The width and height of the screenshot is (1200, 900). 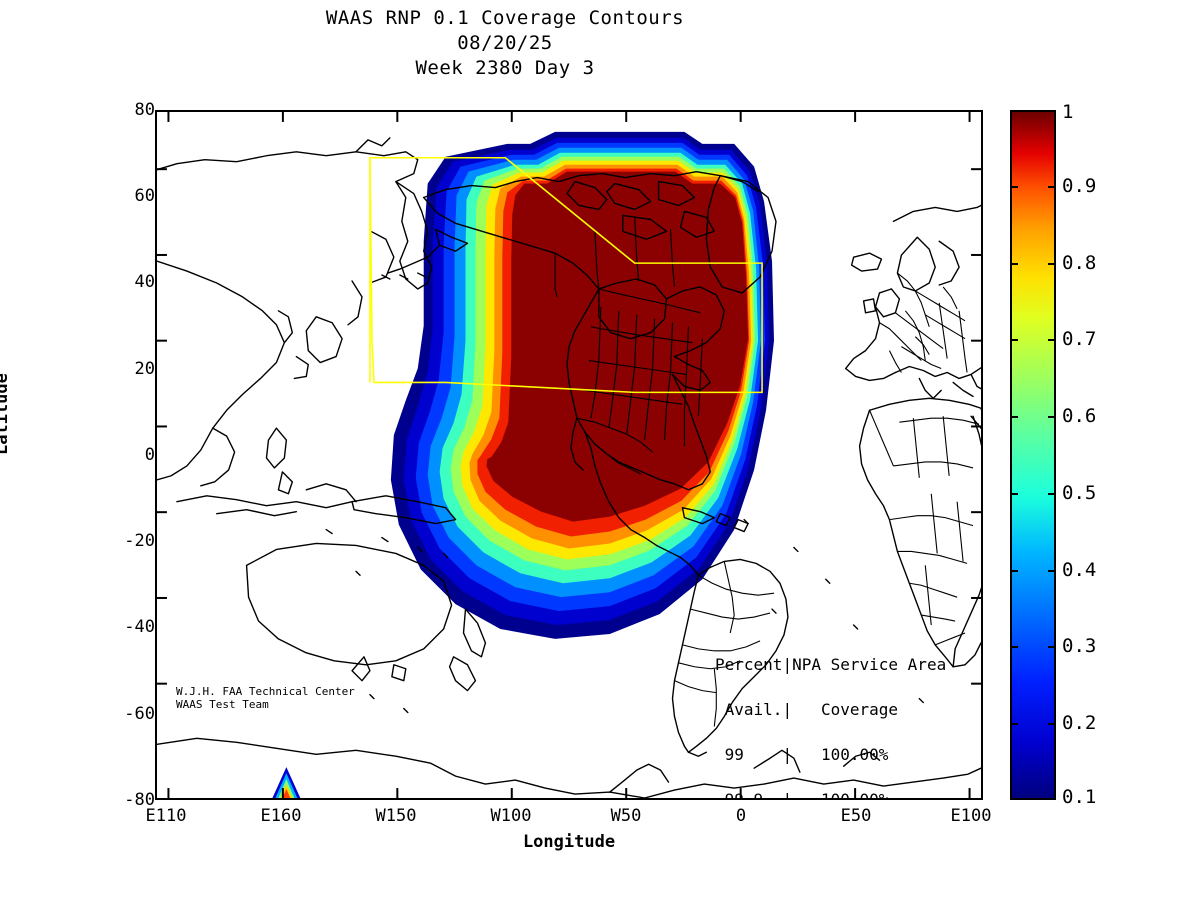 What do you see at coordinates (811, 709) in the screenshot?
I see `stats-subheader-row: Avail.| Coverage` at bounding box center [811, 709].